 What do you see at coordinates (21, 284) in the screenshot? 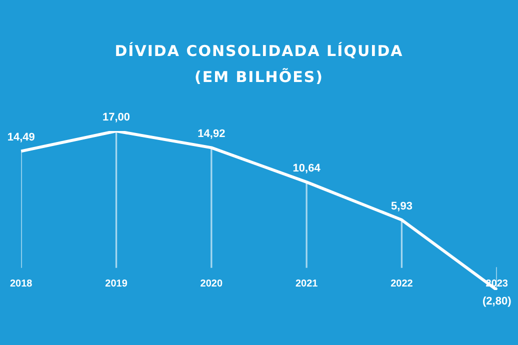
I see `x-tick-label: 2018` at bounding box center [21, 284].